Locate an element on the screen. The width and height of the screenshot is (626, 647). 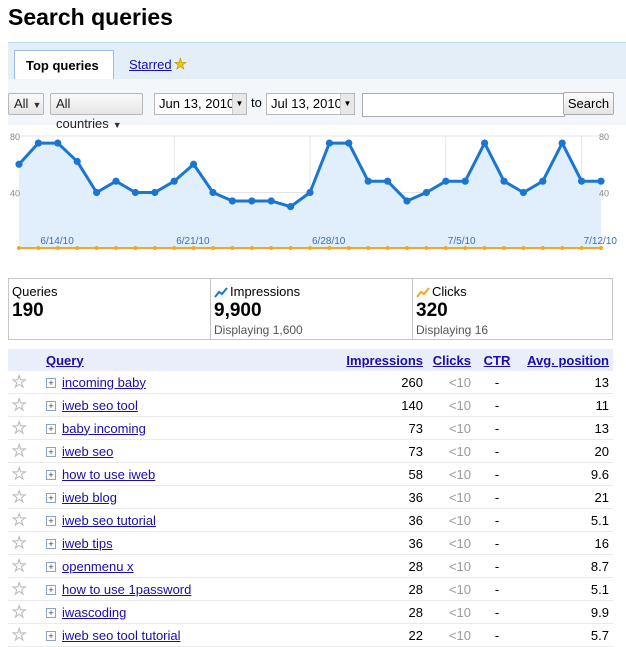
date-from-field: Jun 13, 2010 ▼ is located at coordinates (200, 104).